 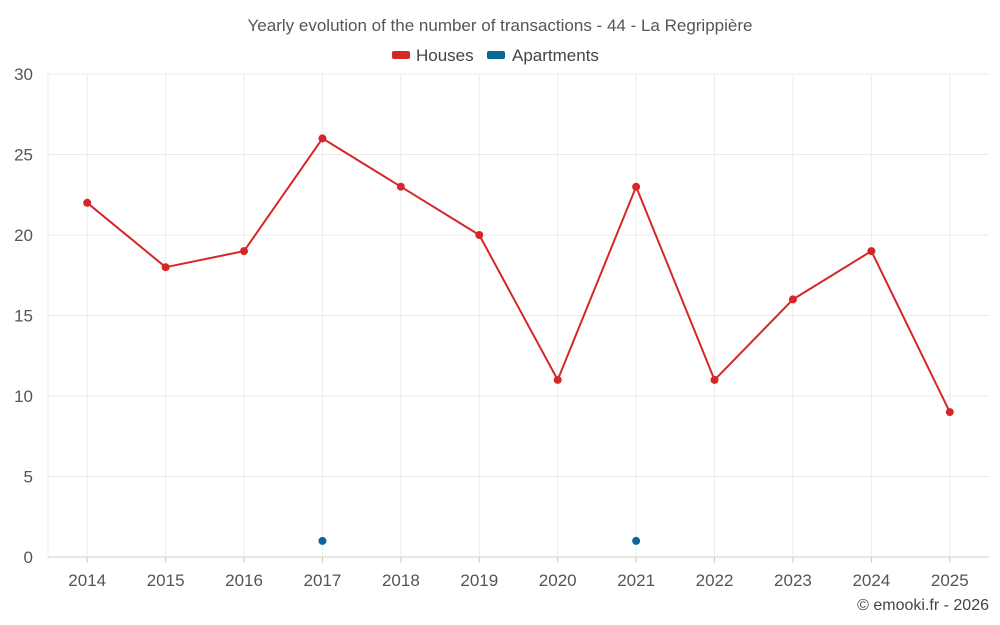 I want to click on x-tick-label: 2021, so click(x=636, y=580).